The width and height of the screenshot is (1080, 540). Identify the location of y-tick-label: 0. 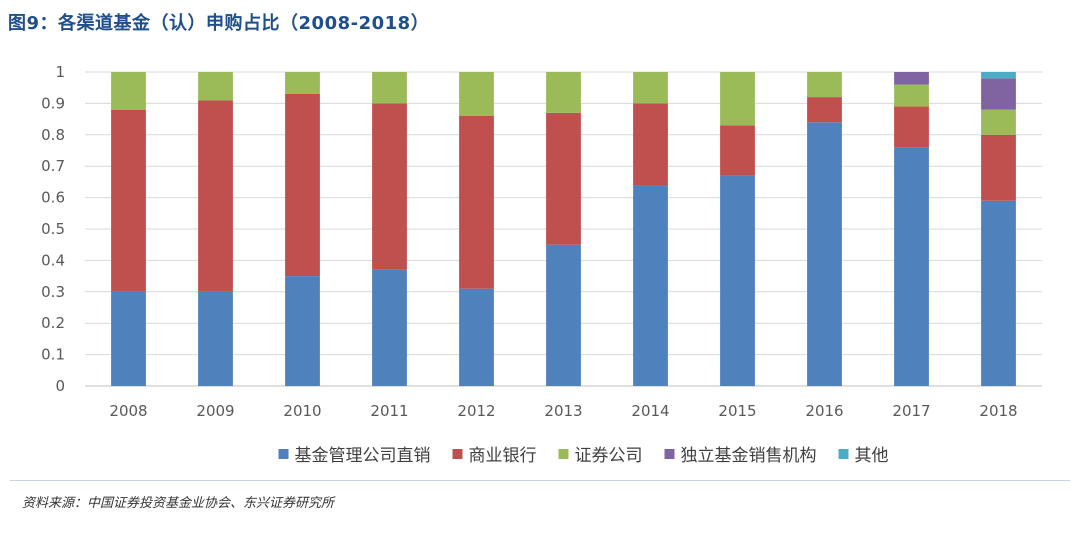
(60, 386).